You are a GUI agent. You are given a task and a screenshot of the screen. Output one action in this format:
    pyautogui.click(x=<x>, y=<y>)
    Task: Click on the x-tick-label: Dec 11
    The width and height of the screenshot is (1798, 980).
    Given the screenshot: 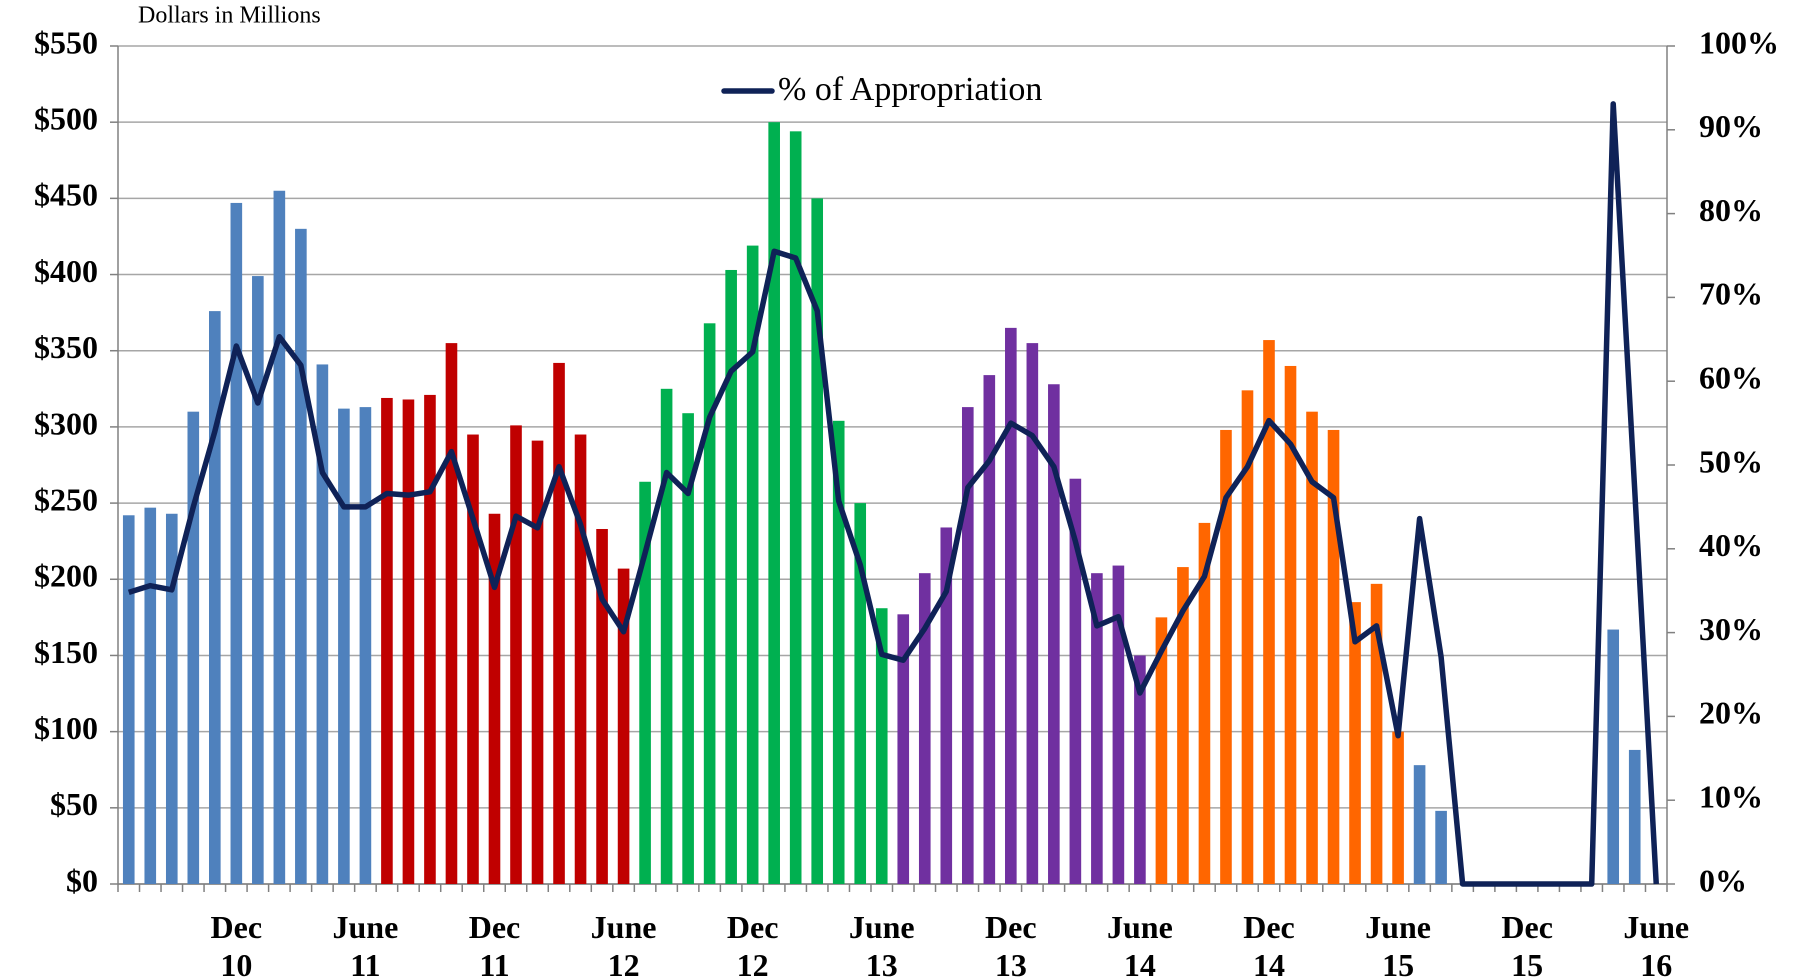 What is the action you would take?
    pyautogui.click(x=494, y=944)
    